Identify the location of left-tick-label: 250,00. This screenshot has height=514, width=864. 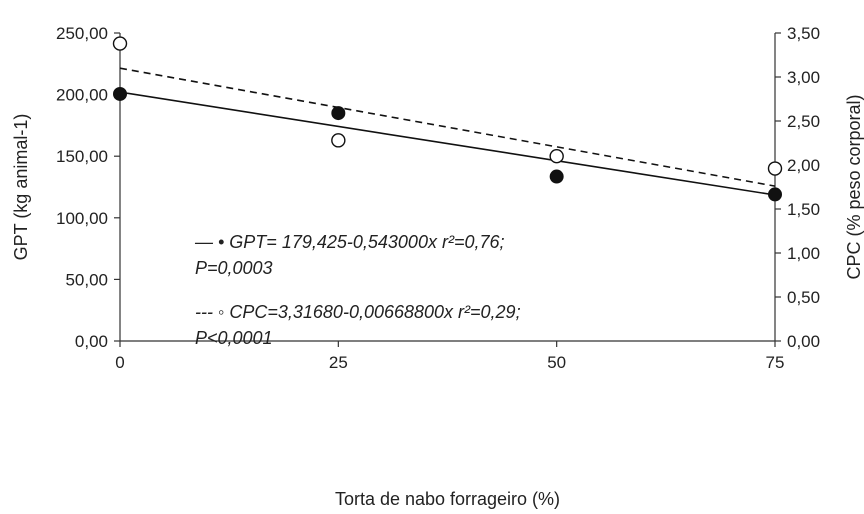
(82, 33).